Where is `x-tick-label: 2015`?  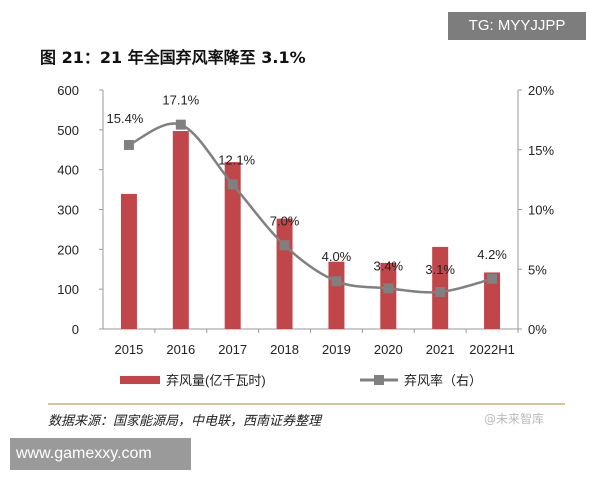 x-tick-label: 2015 is located at coordinates (128, 349).